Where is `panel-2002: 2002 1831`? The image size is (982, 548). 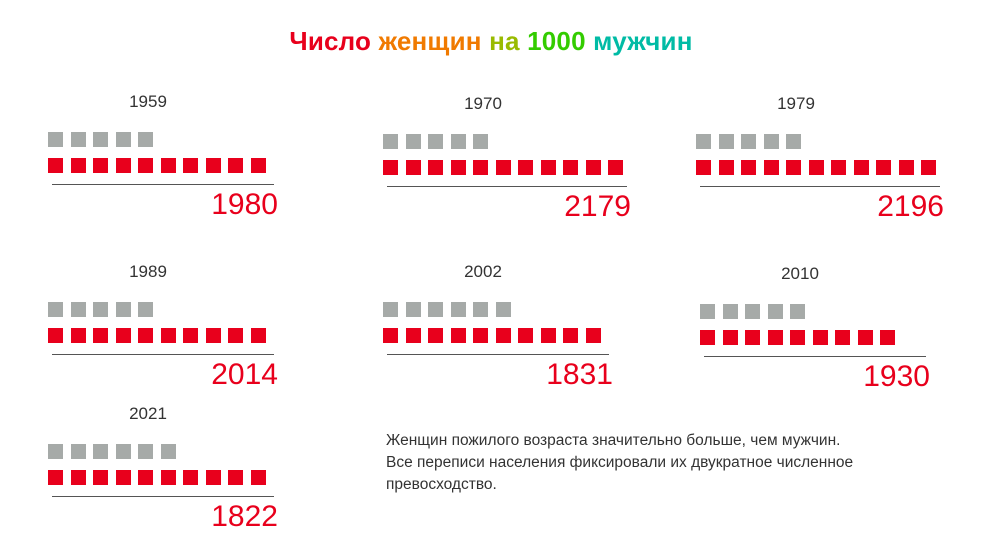
panel-2002: 2002 1831 is located at coordinates (513, 332).